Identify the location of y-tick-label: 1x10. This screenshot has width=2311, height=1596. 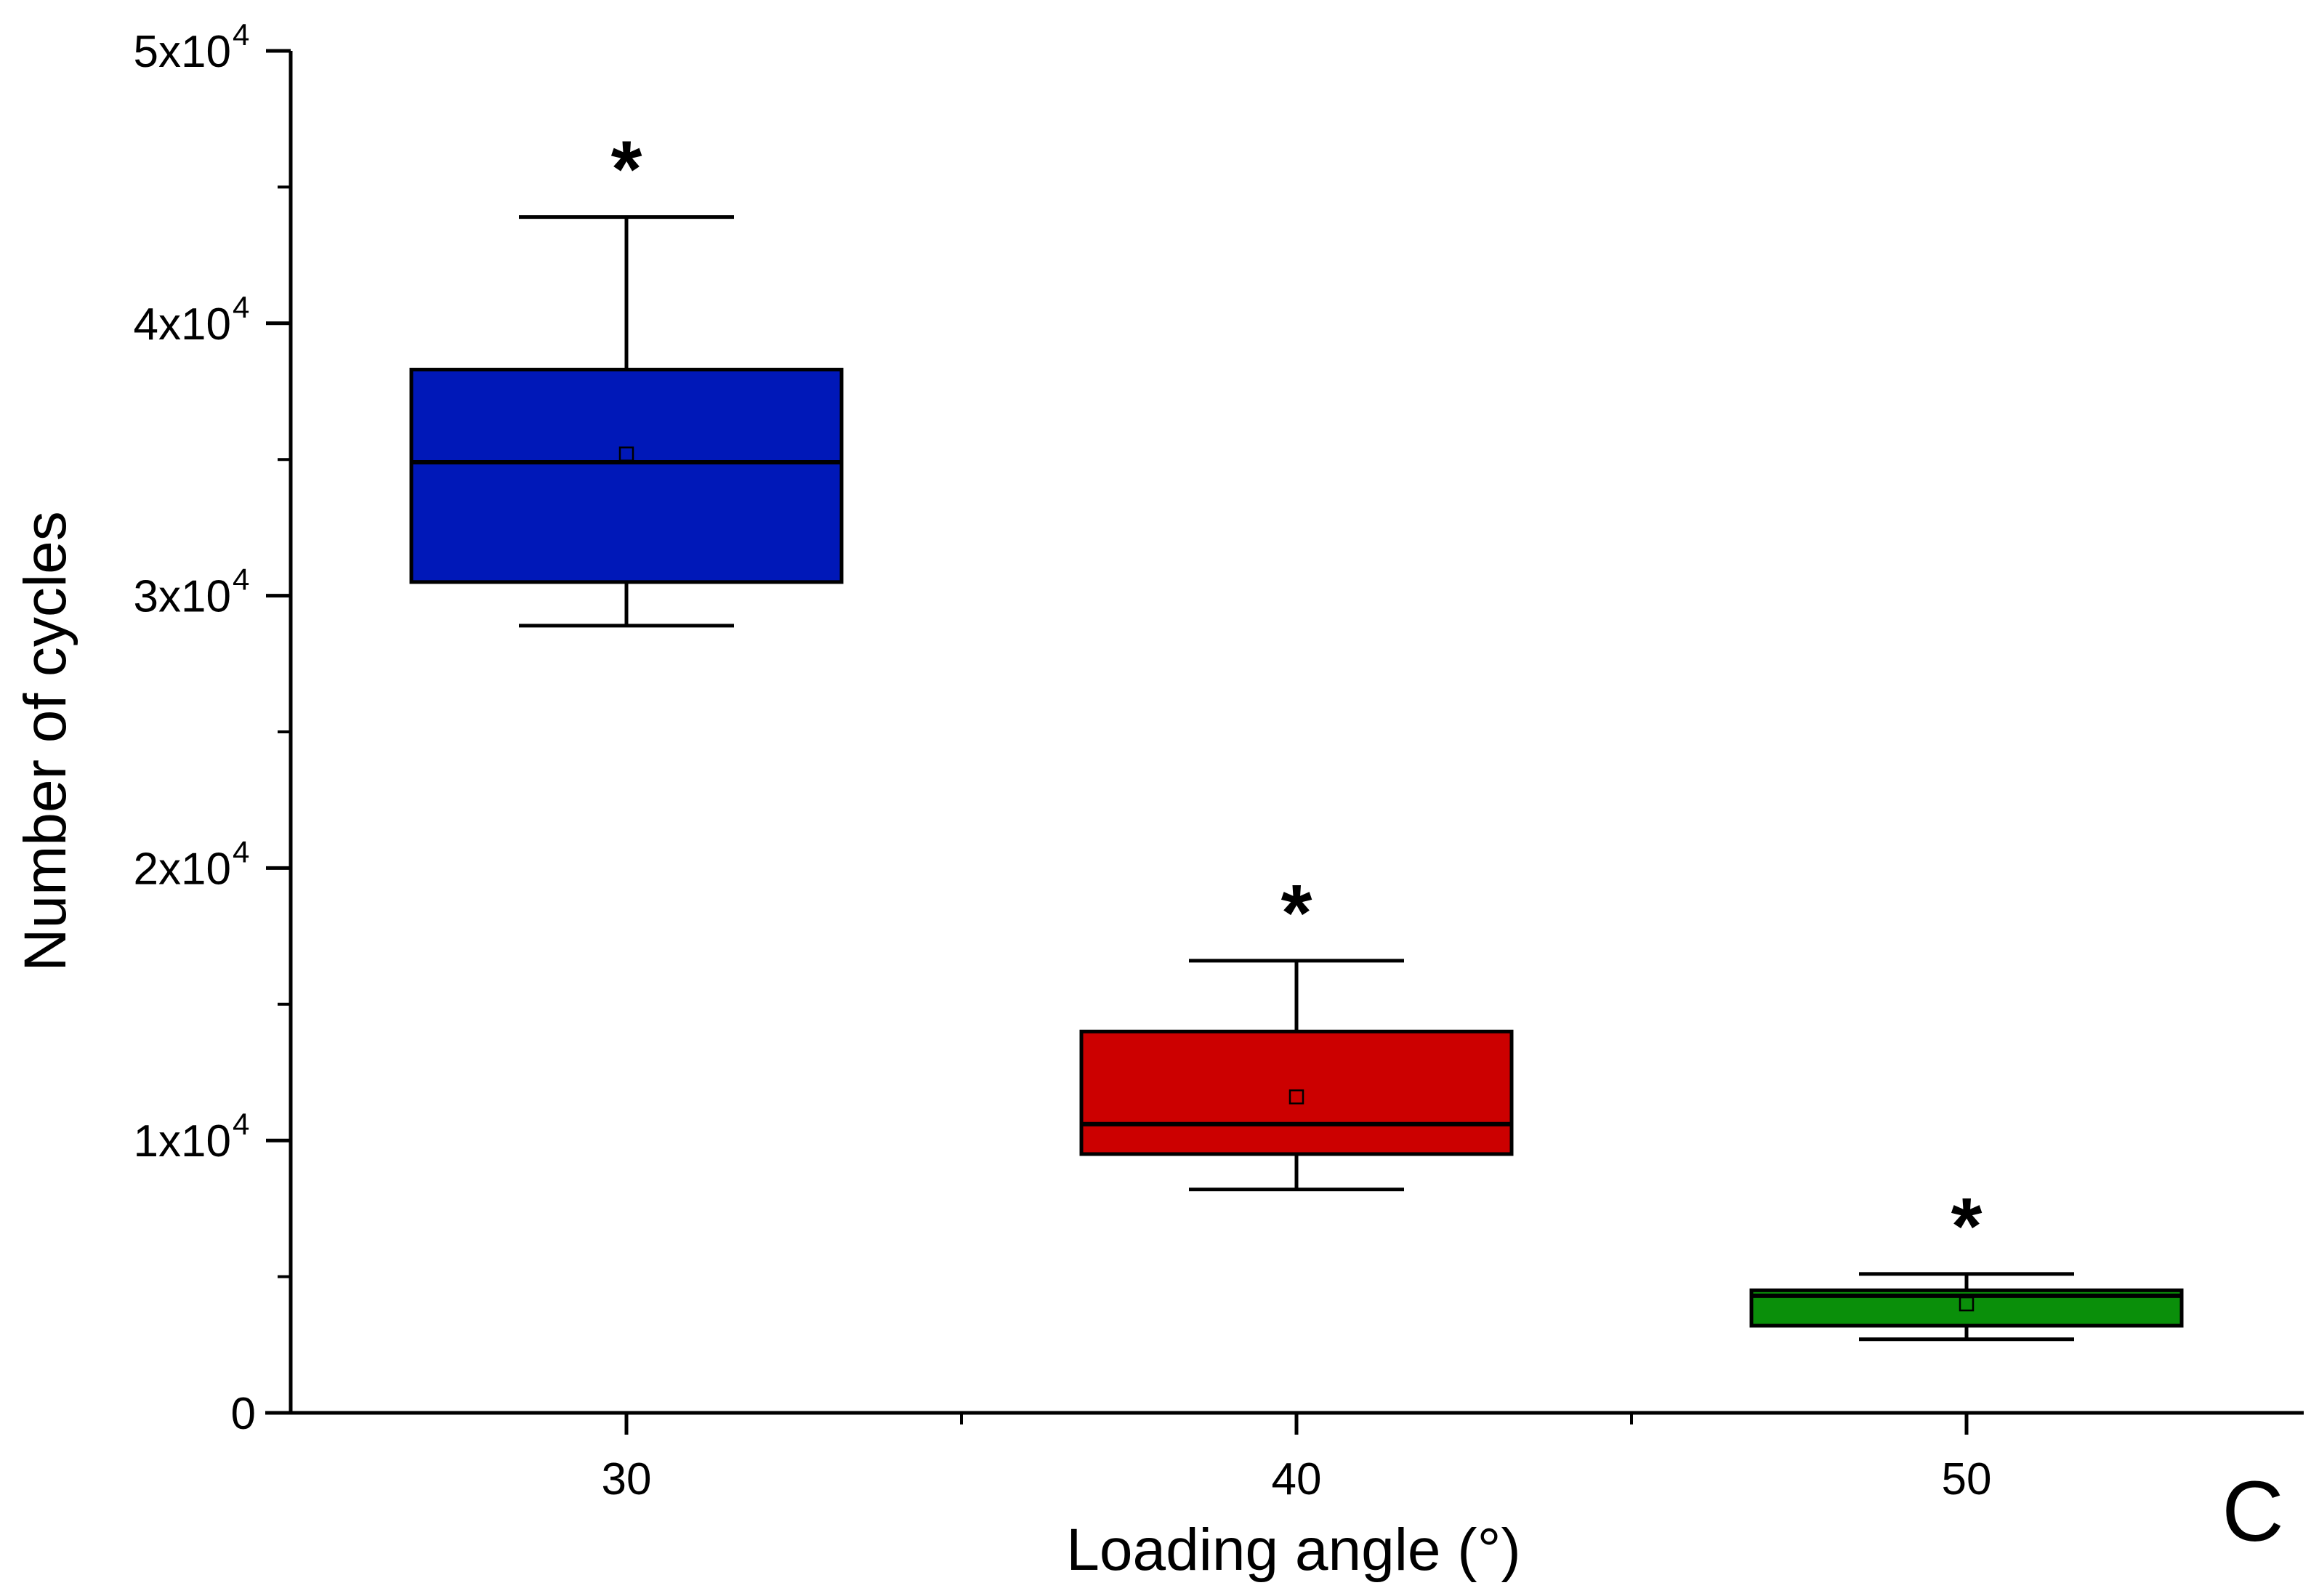
(183, 1141).